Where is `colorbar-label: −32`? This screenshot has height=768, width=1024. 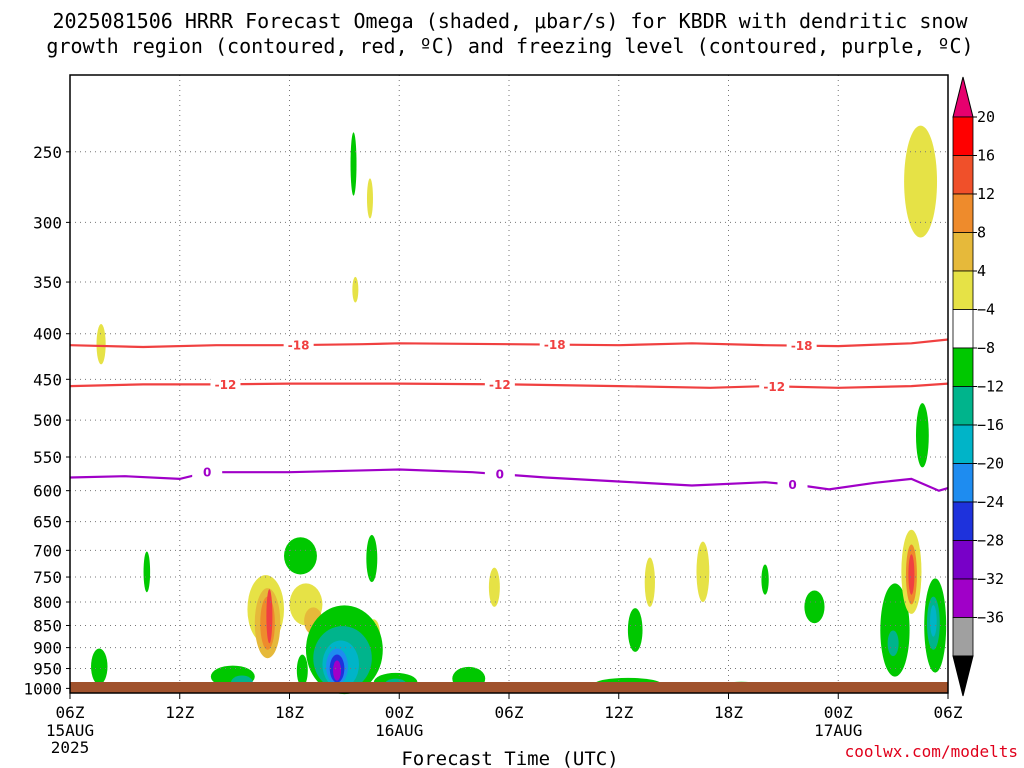 colorbar-label: −32 is located at coordinates (990, 579).